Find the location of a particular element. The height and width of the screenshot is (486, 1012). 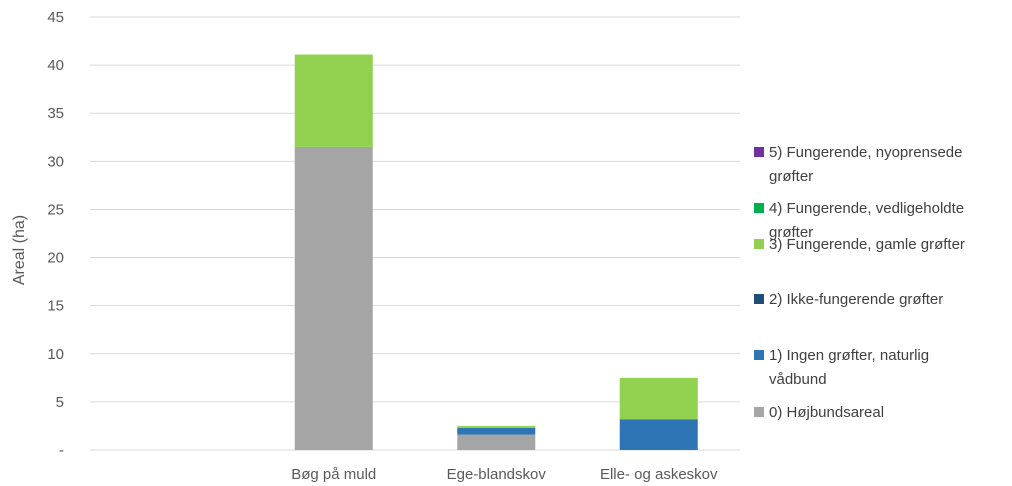

y-tick-label: 45 is located at coordinates (55, 17).